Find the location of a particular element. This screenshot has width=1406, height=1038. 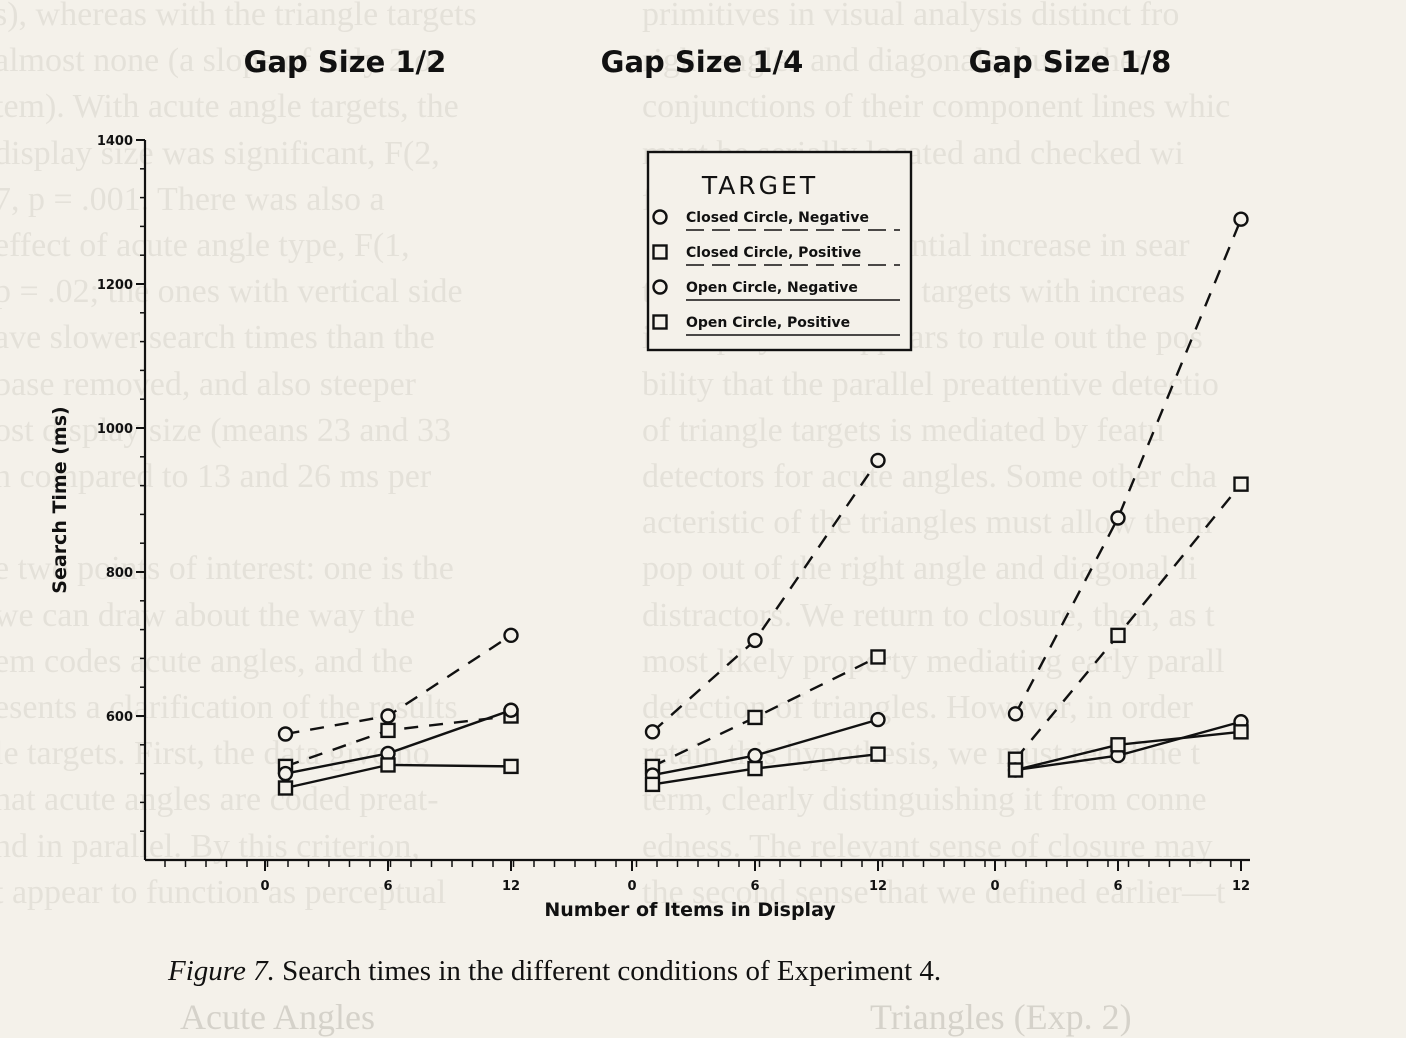

y-tick-label: 1200 is located at coordinates (115, 285).